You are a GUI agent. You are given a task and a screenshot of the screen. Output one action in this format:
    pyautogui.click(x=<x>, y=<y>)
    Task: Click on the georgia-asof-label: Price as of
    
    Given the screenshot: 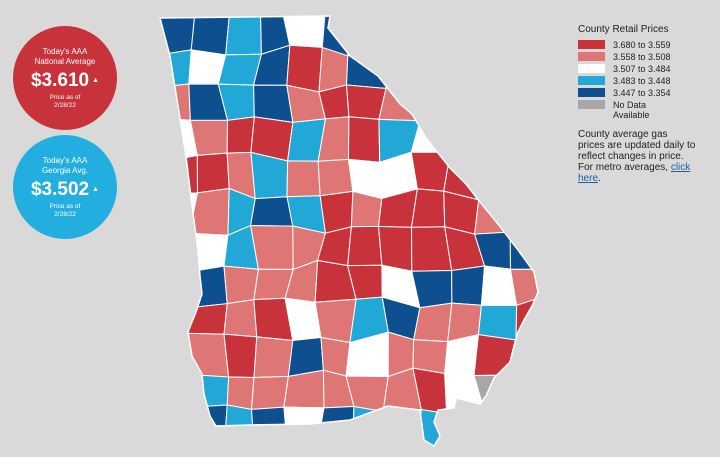 What is the action you would take?
    pyautogui.click(x=65, y=206)
    